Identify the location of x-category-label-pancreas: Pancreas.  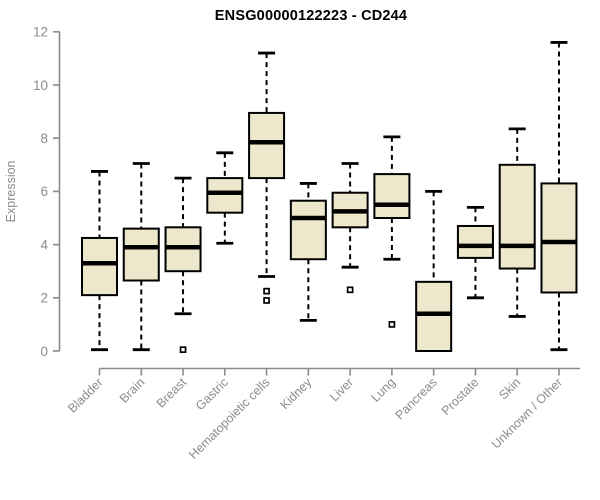
(416, 398).